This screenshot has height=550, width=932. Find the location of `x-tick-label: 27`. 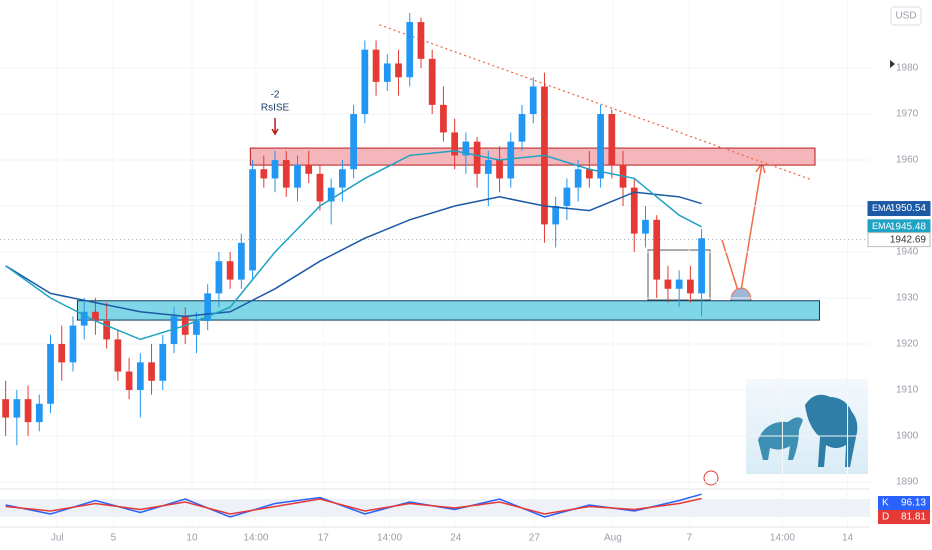

x-tick-label: 27 is located at coordinates (535, 538).